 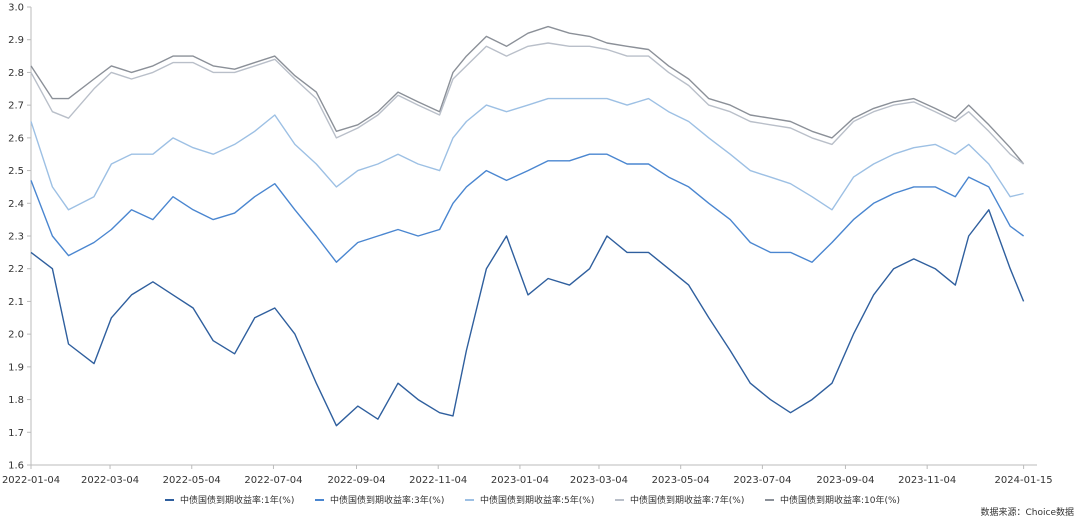 I want to click on y-tick-label: 2.5, so click(x=16, y=171).